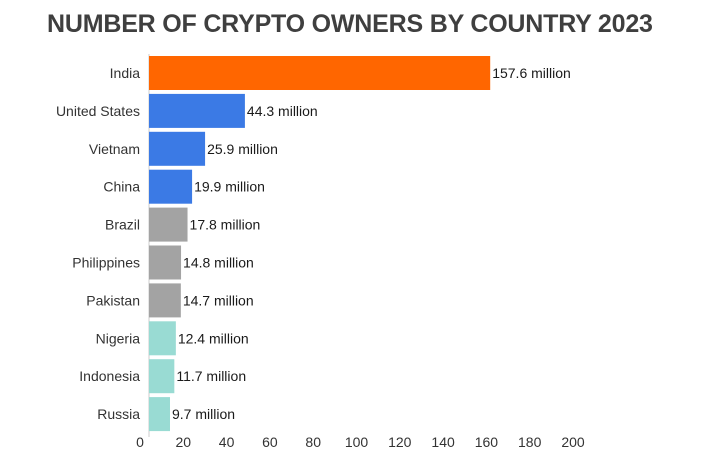 The width and height of the screenshot is (720, 459). I want to click on bar-india, so click(320, 73).